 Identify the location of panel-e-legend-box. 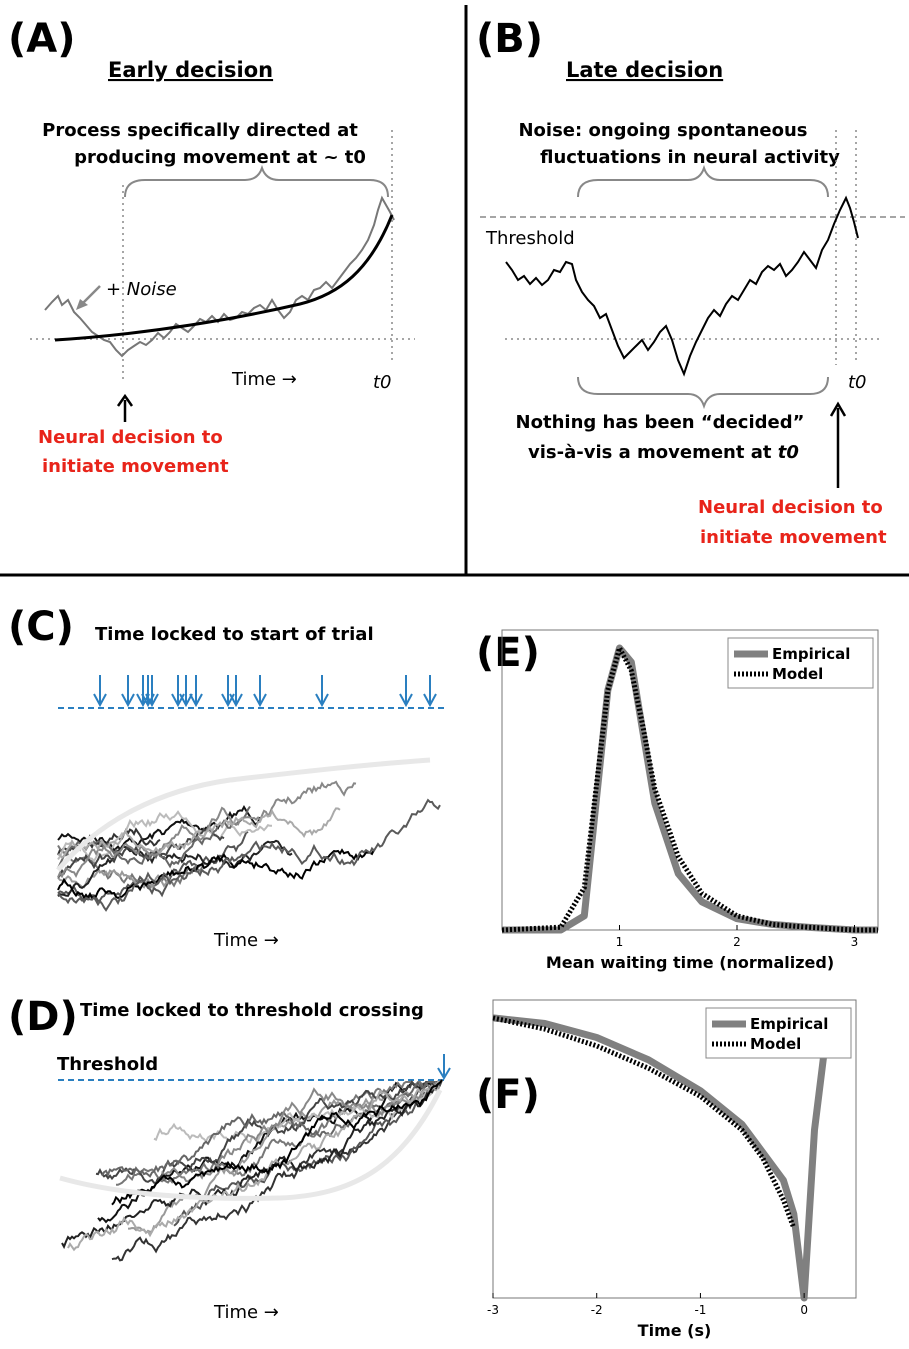
(800, 663).